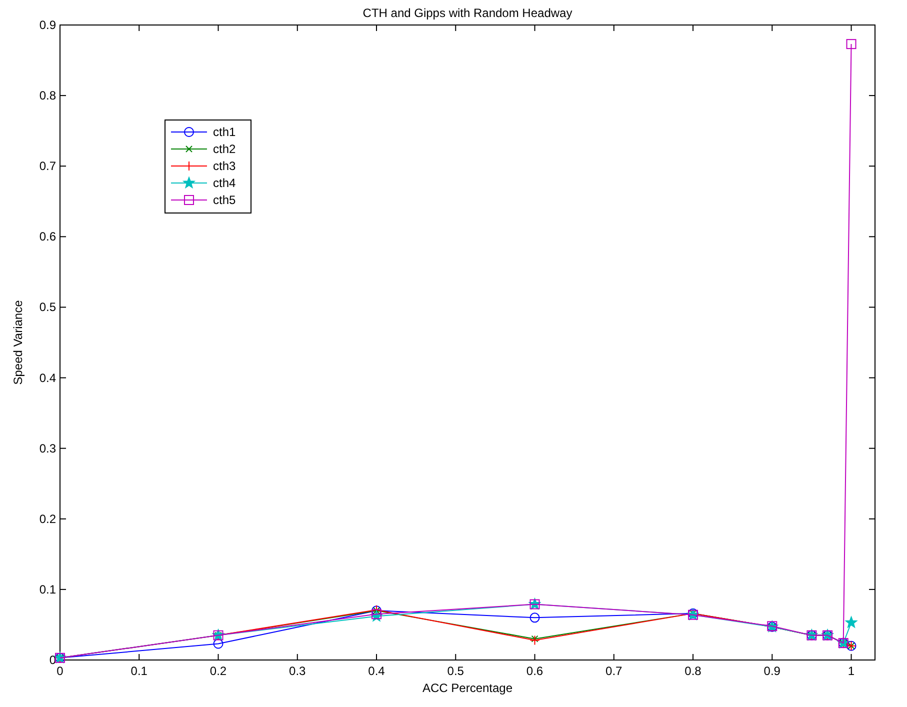  I want to click on x-tick-label: 0.8, so click(693, 671).